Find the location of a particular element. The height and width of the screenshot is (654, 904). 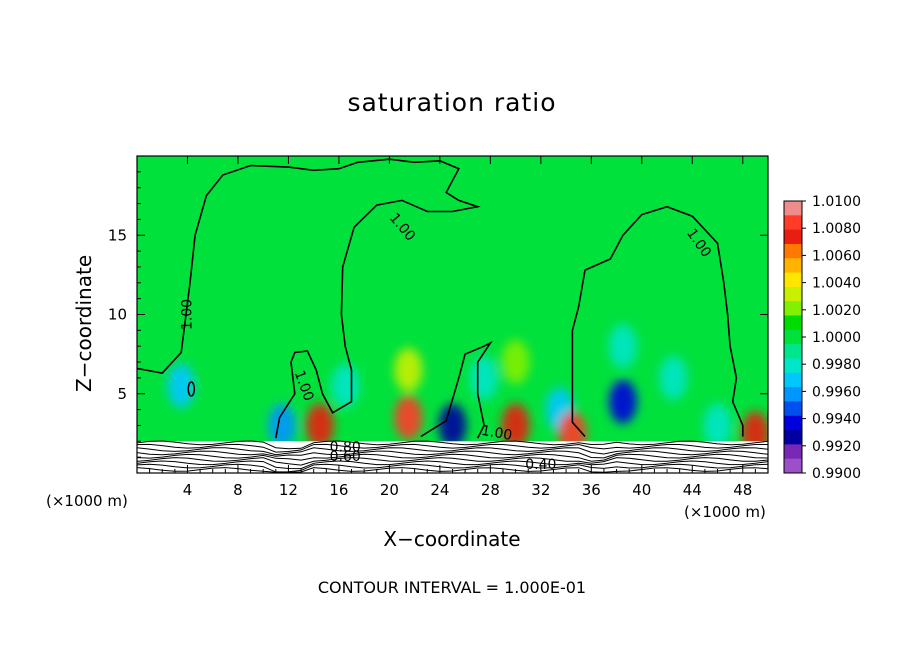

x-tick-label: 20 is located at coordinates (389, 490).